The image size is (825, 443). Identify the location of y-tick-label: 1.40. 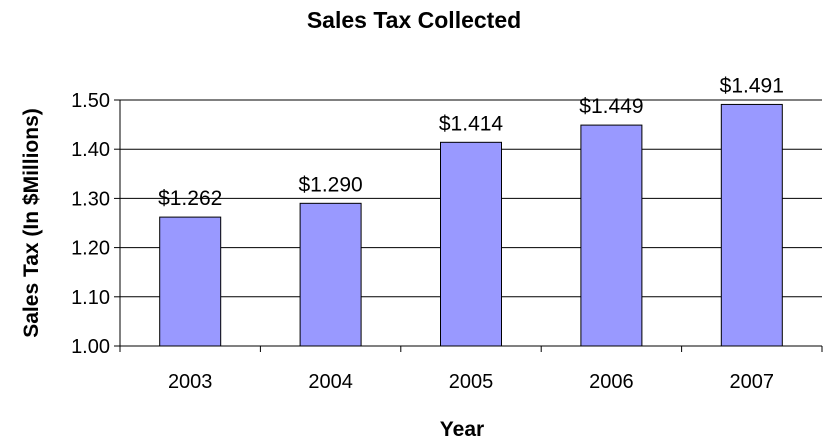
(90, 150).